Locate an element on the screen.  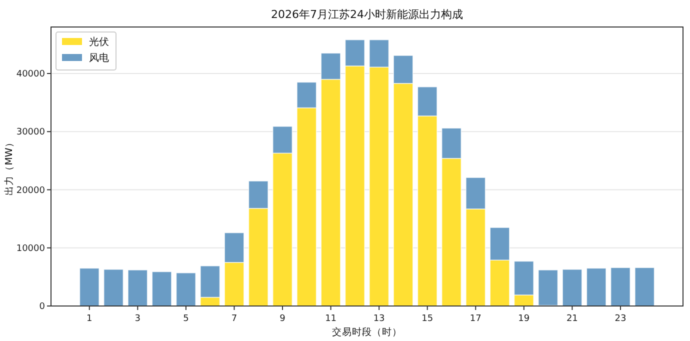
y-tick-label: 10000 is located at coordinates (31, 249).